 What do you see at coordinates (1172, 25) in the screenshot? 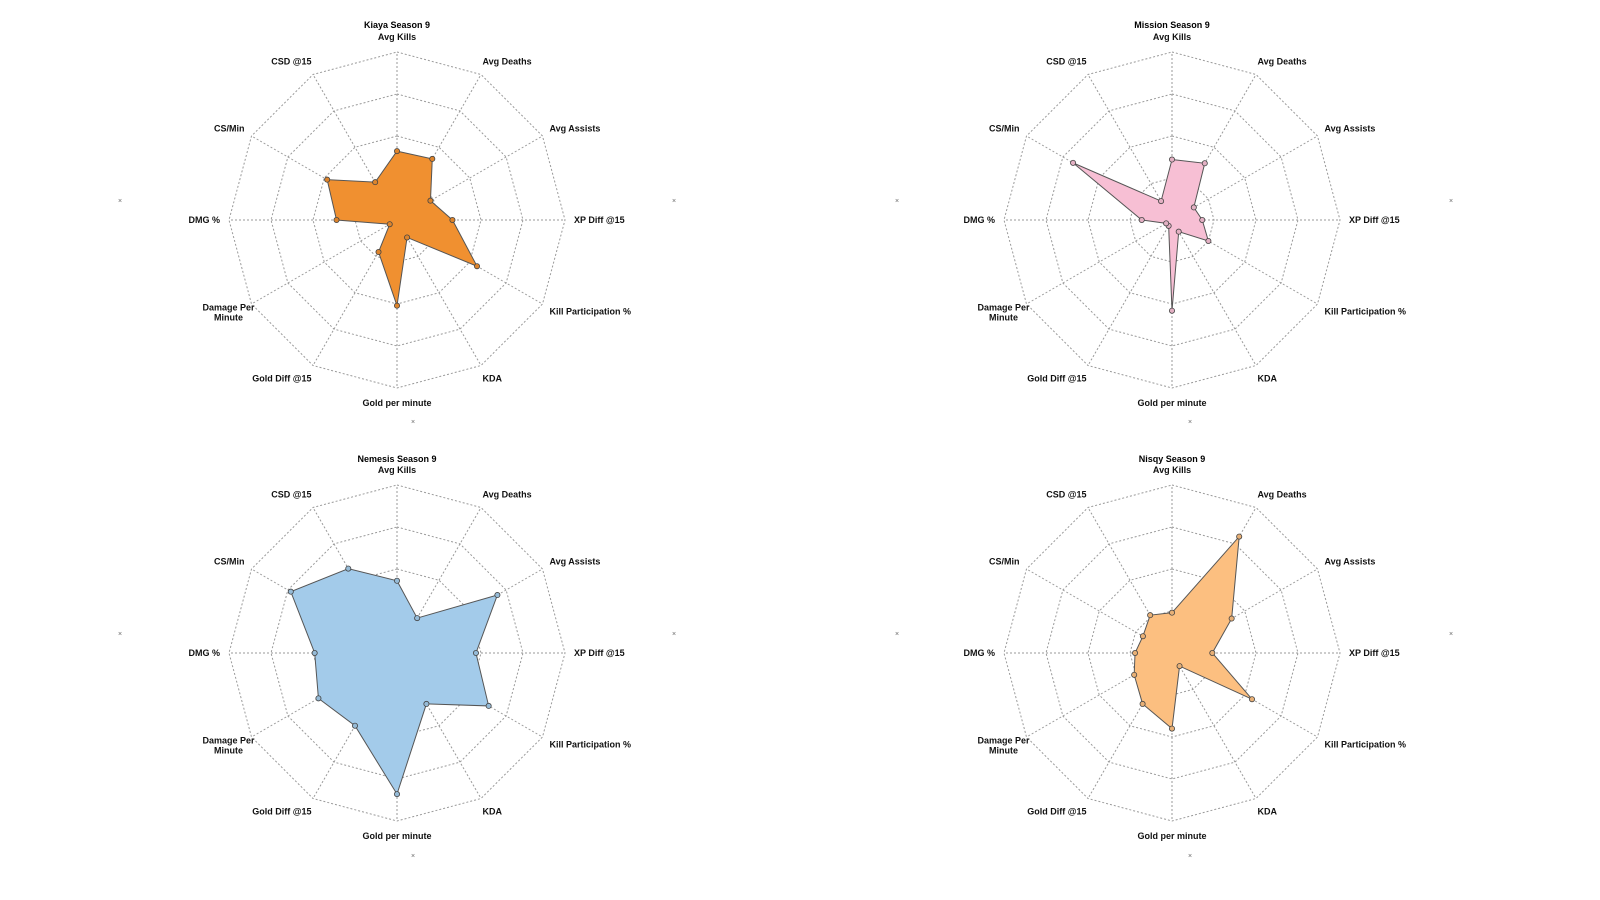
I see `chart-title: Mission Season 9` at bounding box center [1172, 25].